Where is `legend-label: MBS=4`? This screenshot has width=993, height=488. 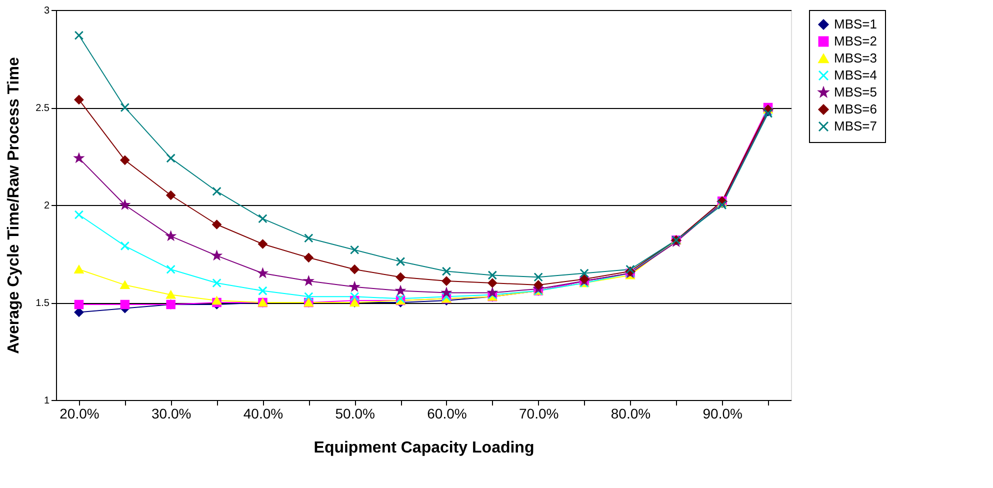
legend-label: MBS=4 is located at coordinates (855, 75).